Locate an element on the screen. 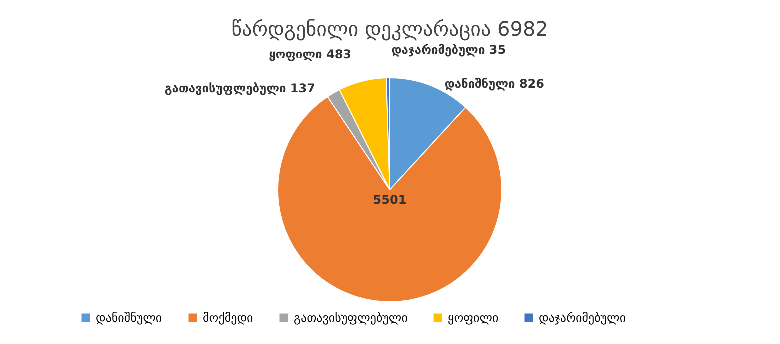 This screenshot has height=344, width=780. legend-label: მოქმედი is located at coordinates (228, 318).